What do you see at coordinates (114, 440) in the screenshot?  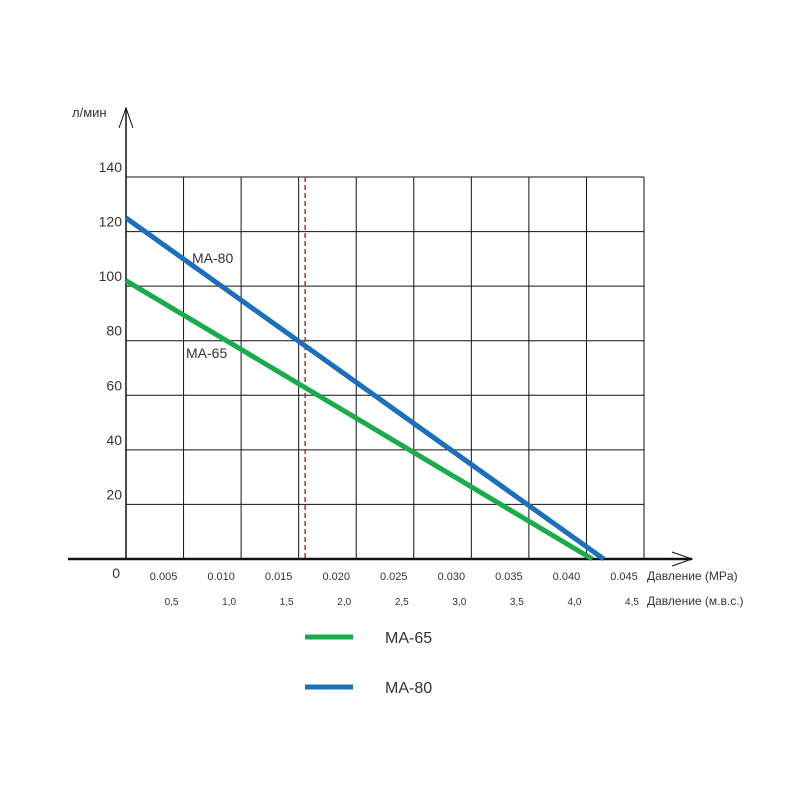 I see `y-tick-label: 40` at bounding box center [114, 440].